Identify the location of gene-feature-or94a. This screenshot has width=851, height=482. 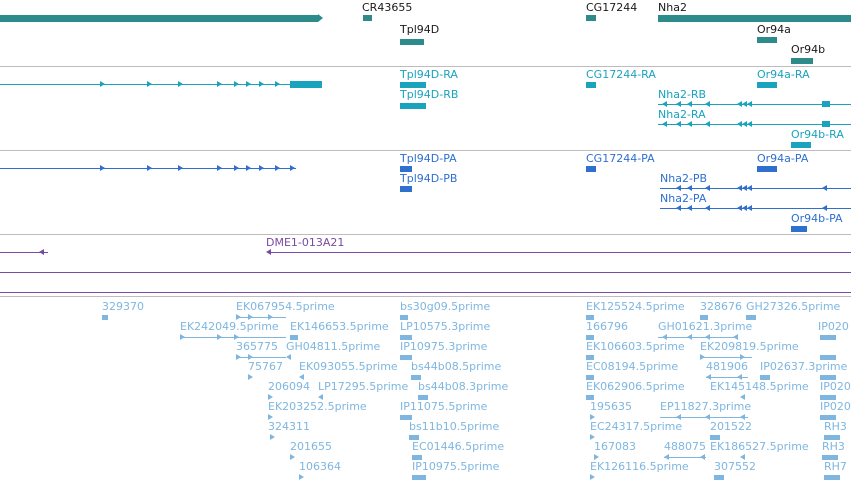
(767, 40).